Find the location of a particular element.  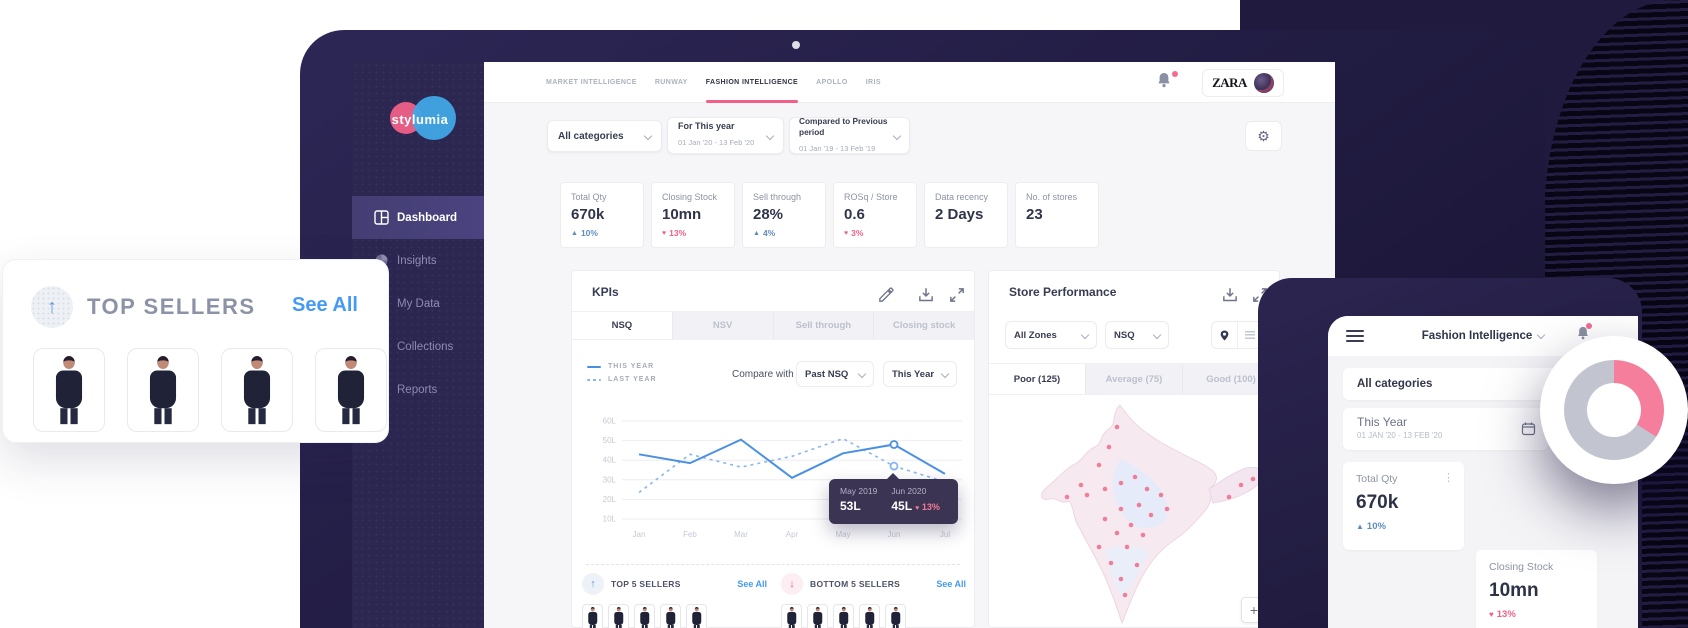

avatar is located at coordinates (1263, 83).